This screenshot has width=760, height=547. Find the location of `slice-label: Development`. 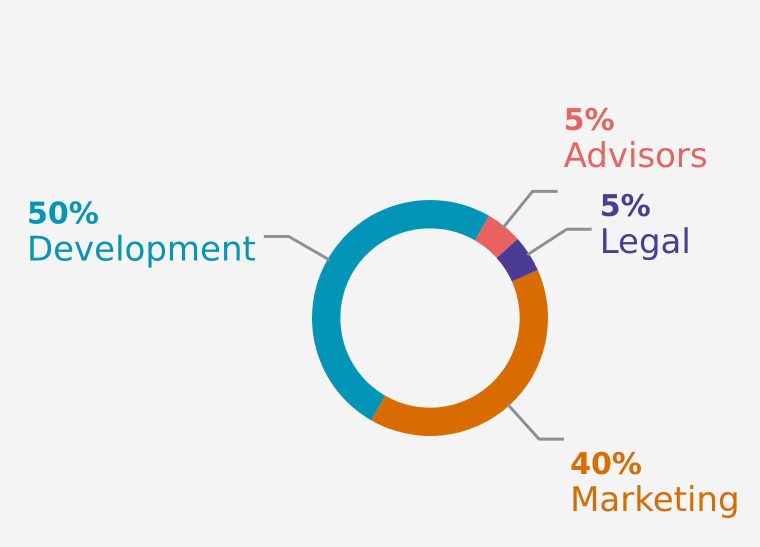

slice-label: Development is located at coordinates (141, 249).